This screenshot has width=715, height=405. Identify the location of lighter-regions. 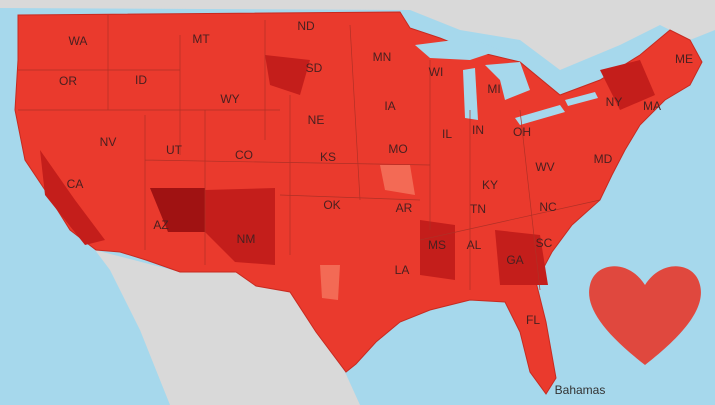
(367, 232).